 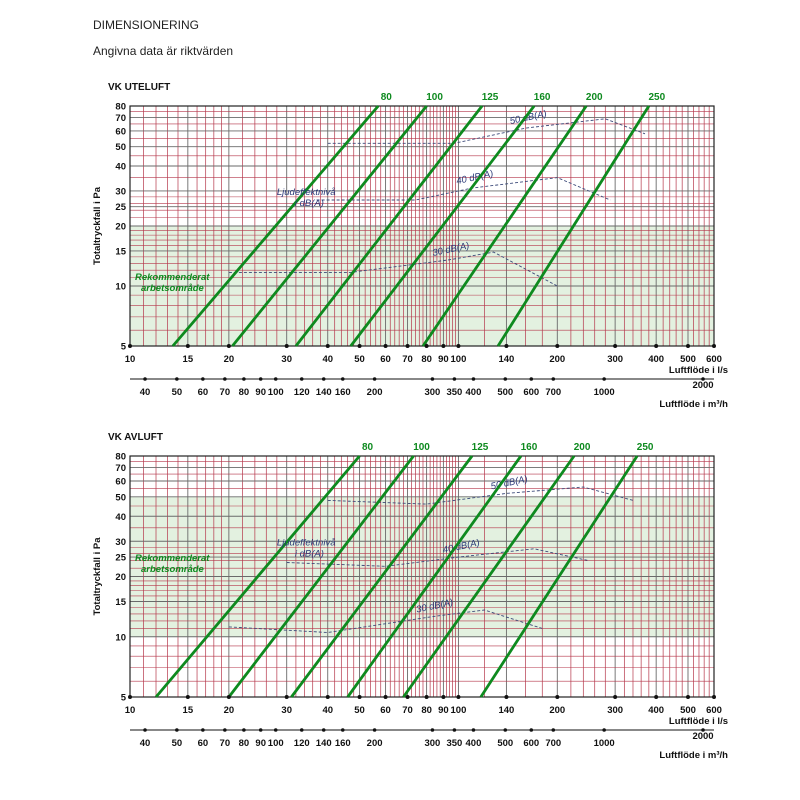 What do you see at coordinates (343, 392) in the screenshot?
I see `m3h-tick-label: 160` at bounding box center [343, 392].